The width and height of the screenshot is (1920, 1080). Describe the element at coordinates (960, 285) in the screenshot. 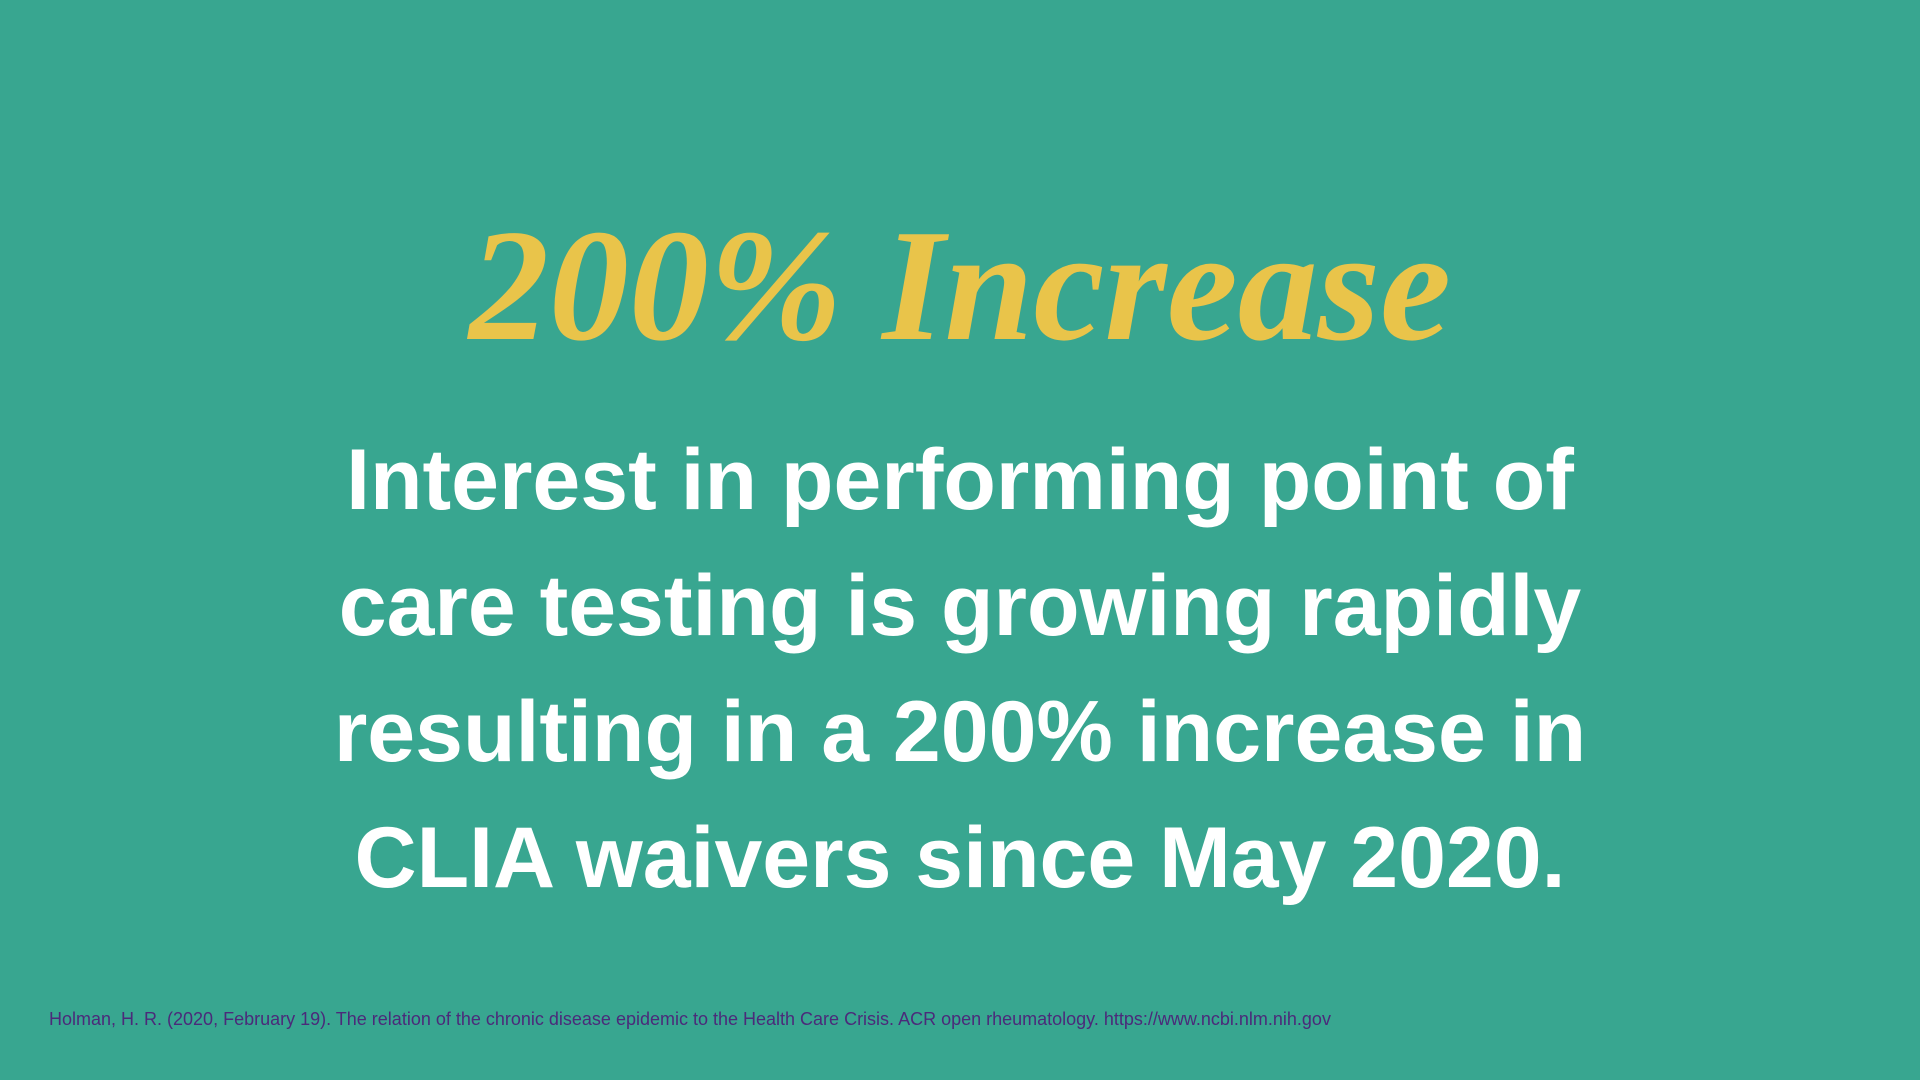

I see `title: 200% Increase` at that location.